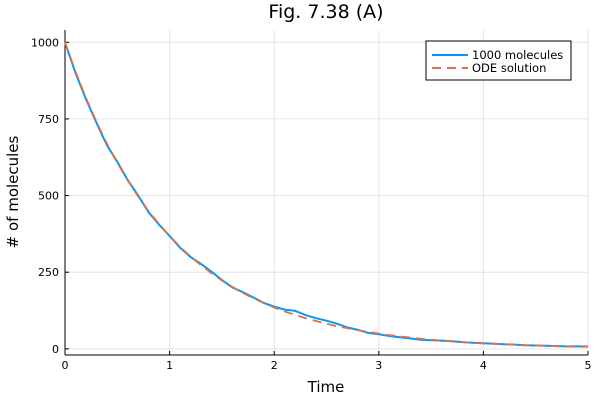  I want to click on x-tick-label: 4, so click(483, 365).